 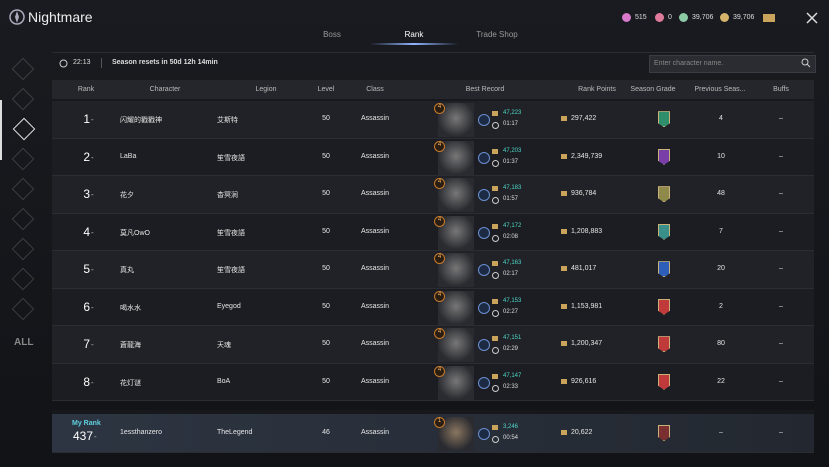 I want to click on column-header: Season Grade, so click(x=653, y=89).